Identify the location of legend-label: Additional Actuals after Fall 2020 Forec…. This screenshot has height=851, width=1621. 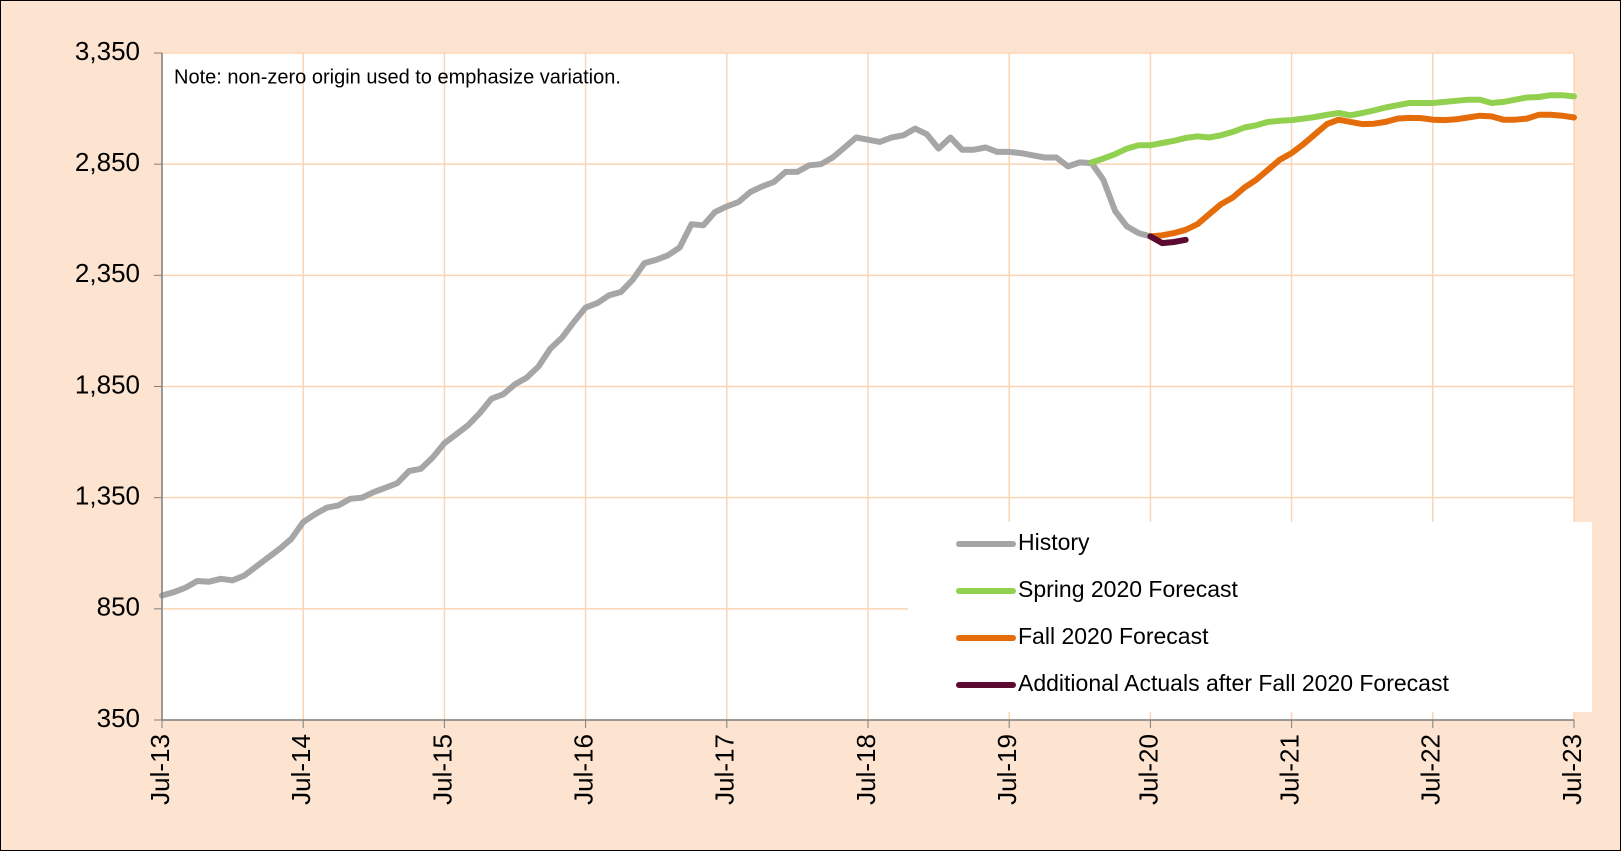
(1233, 683).